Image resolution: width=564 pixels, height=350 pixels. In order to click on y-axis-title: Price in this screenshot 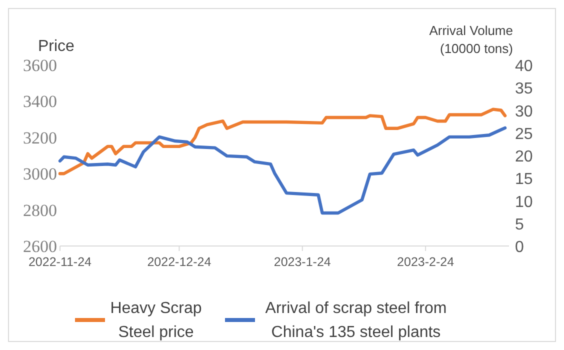, I will do `click(56, 46)`.